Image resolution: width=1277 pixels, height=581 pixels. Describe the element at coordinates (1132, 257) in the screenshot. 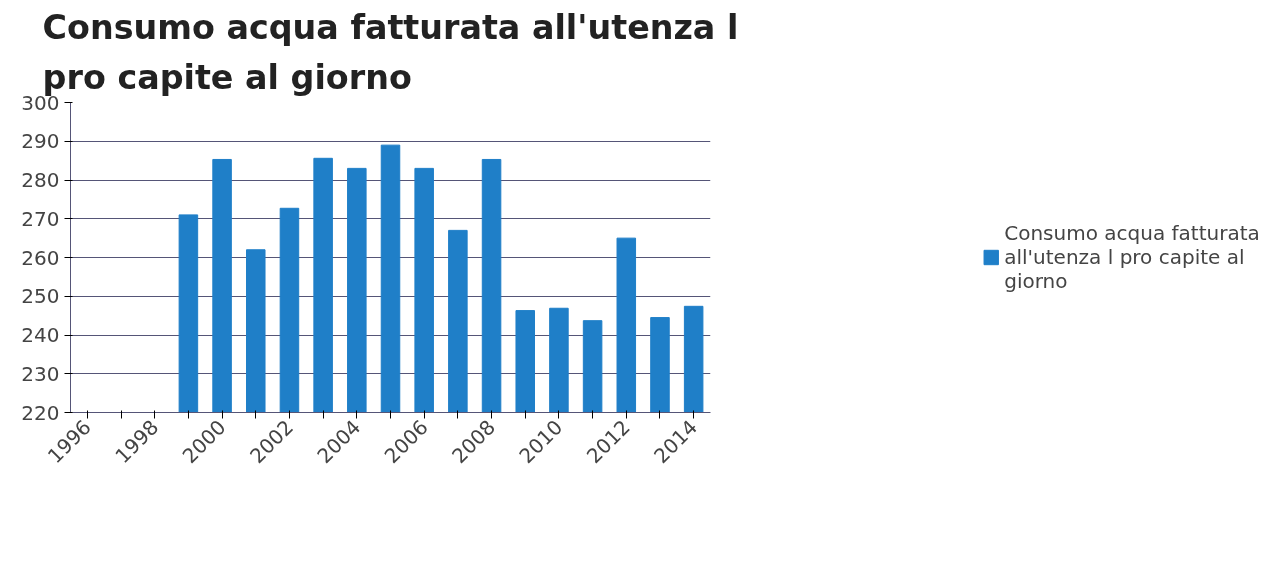

I see `legend-label: Consumo acqua fatturata all'utenza l pro capite al giorno` at that location.